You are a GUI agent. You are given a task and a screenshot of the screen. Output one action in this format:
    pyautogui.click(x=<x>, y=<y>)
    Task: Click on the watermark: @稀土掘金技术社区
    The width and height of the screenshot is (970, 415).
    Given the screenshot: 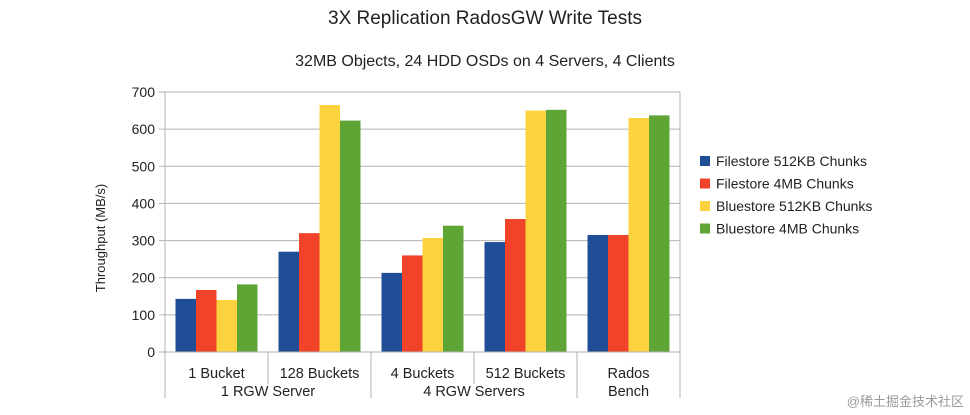 What is the action you would take?
    pyautogui.click(x=905, y=401)
    